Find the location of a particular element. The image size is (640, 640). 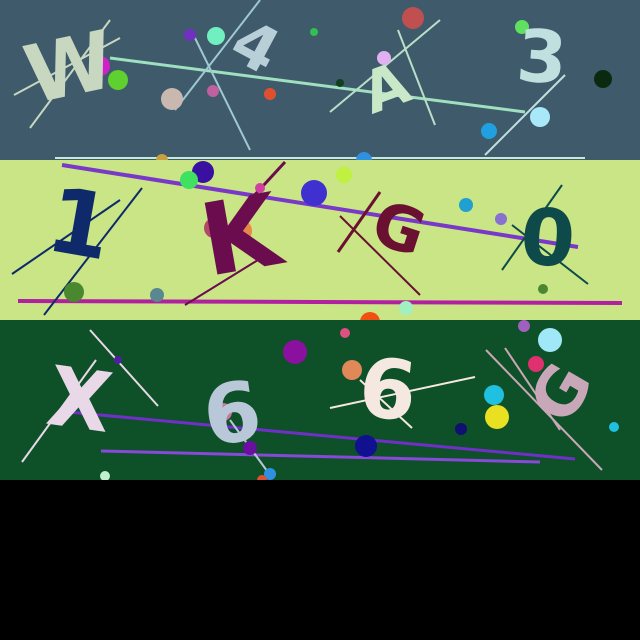

captcha-char: 0 is located at coordinates (548, 239).